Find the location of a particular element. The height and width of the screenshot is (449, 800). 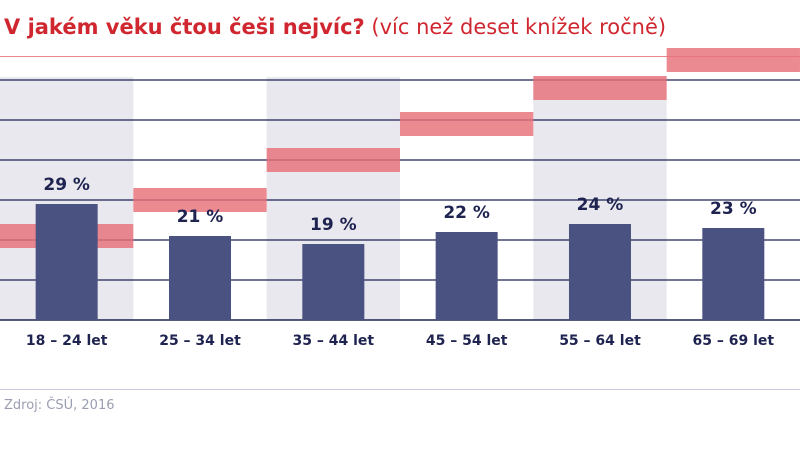

x-tick-label: 45 – 54 let is located at coordinates (467, 341).